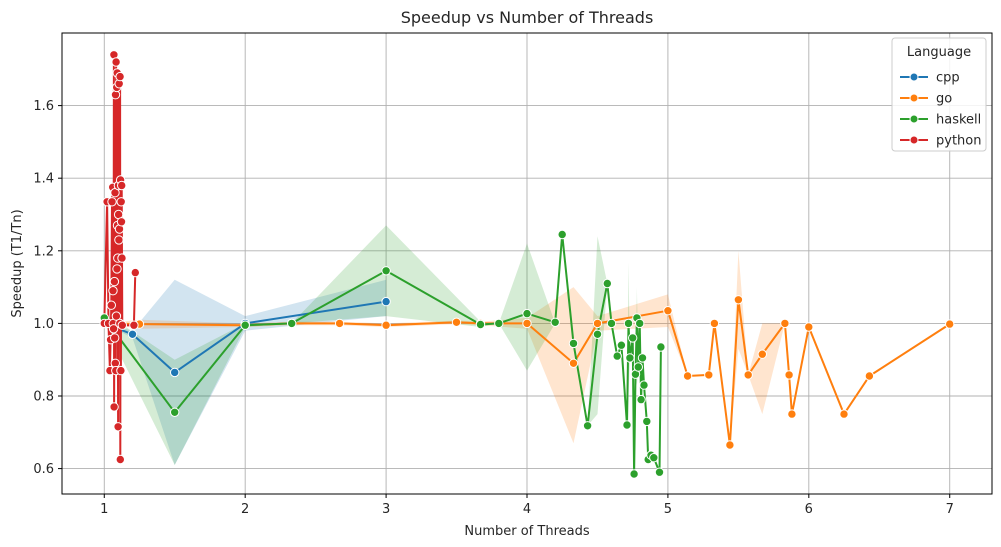 This screenshot has width=1001, height=547. I want to click on legend-title: Language, so click(939, 52).